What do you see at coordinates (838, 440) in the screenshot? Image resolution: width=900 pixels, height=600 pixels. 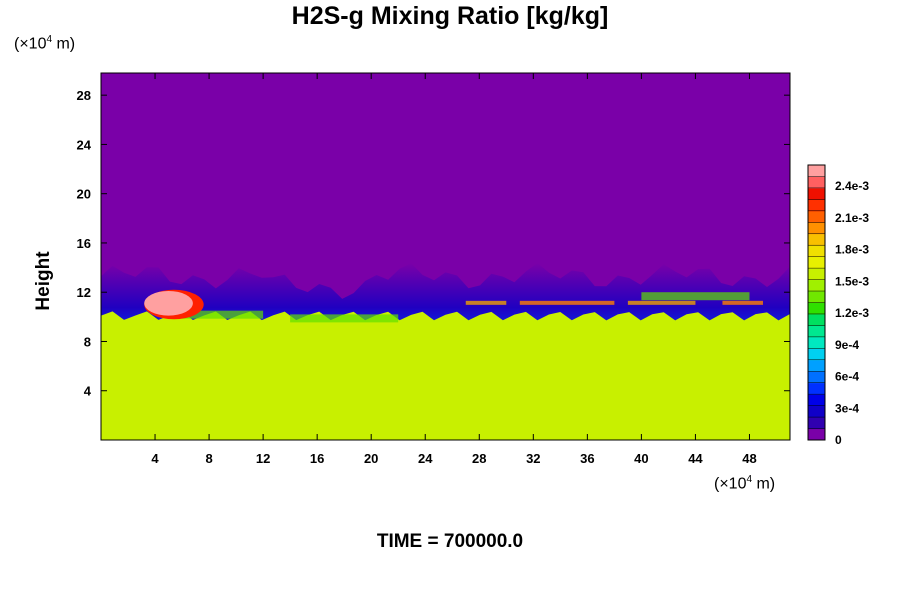 I see `colorbar-label: 0` at bounding box center [838, 440].